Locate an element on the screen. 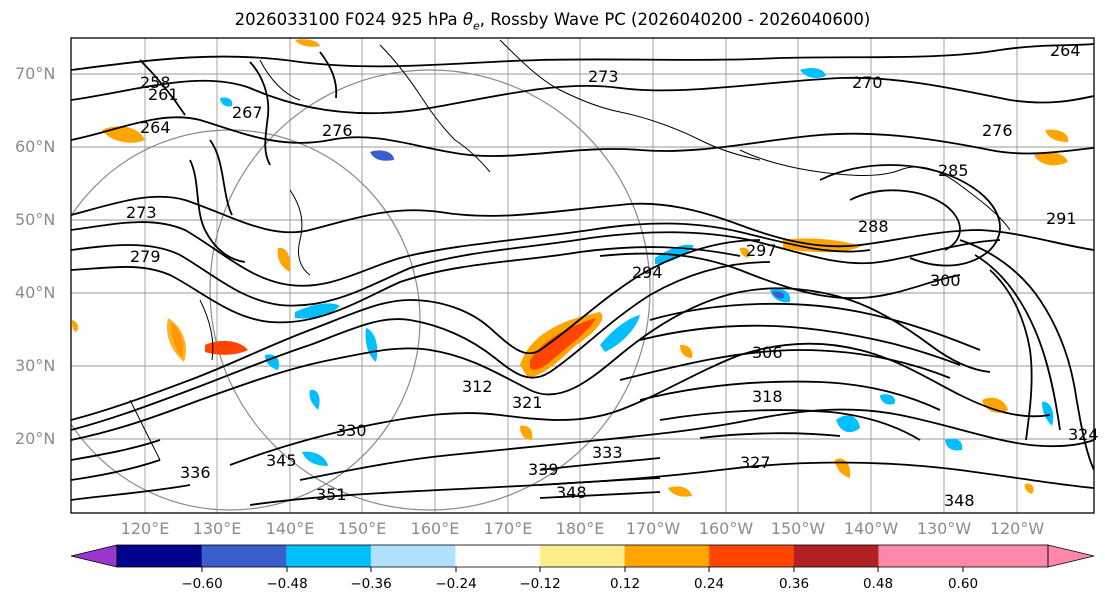 This screenshot has width=1105, height=606. contour-label: 285 is located at coordinates (953, 170).